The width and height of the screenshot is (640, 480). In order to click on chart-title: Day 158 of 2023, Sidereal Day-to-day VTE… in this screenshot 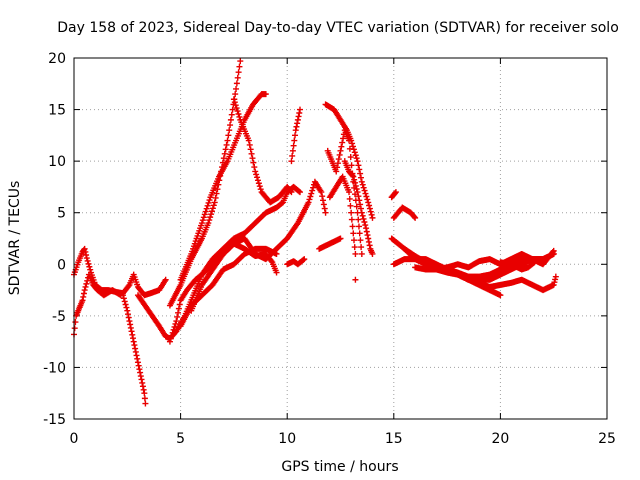, I will do `click(338, 28)`.